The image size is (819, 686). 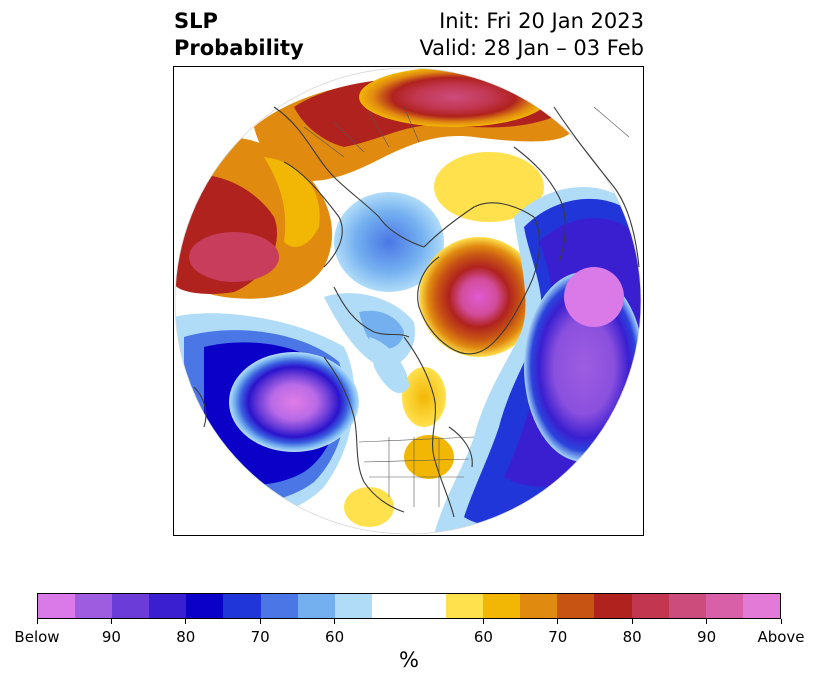 I want to click on valid-range: Valid: 28 Jan – 03 Feb, so click(x=531, y=48).